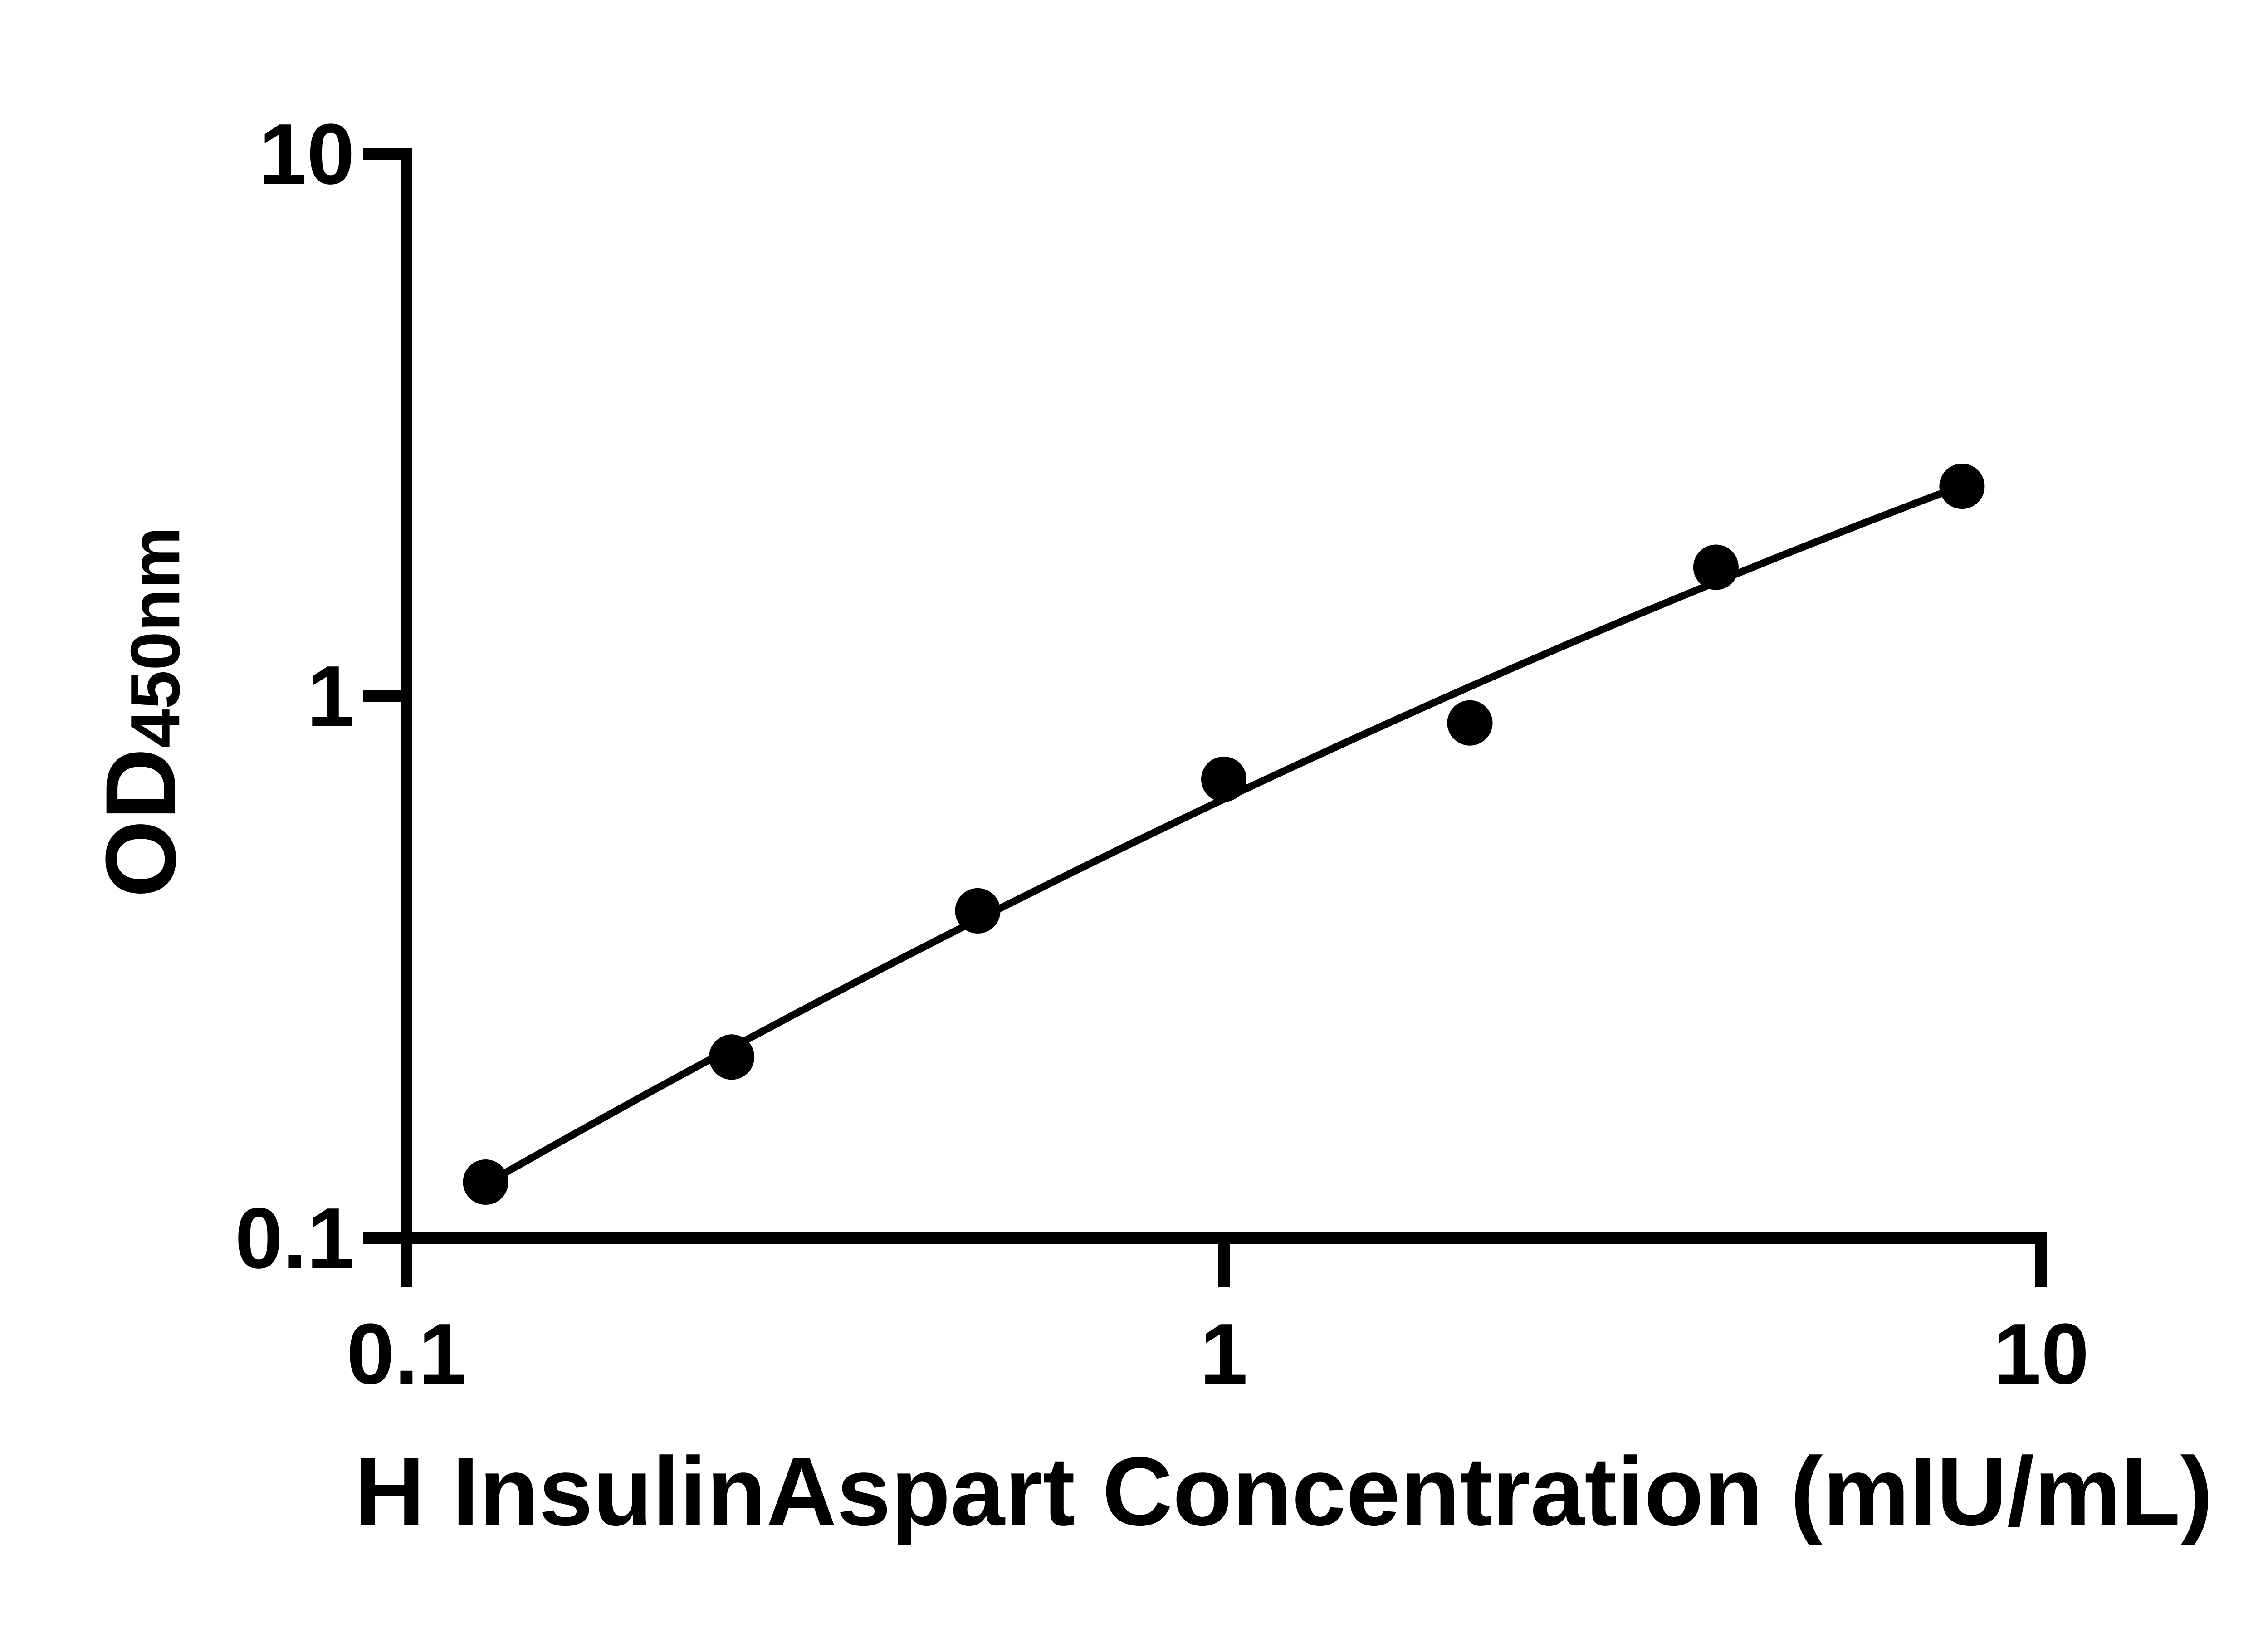  Describe the element at coordinates (156, 637) in the screenshot. I see `y-axis-title-subscript: 450nm` at that location.